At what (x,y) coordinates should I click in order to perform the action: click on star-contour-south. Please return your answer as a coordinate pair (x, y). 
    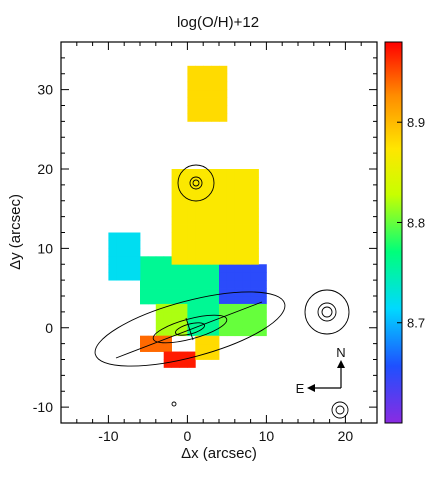
    Looking at the image, I should click on (340, 410).